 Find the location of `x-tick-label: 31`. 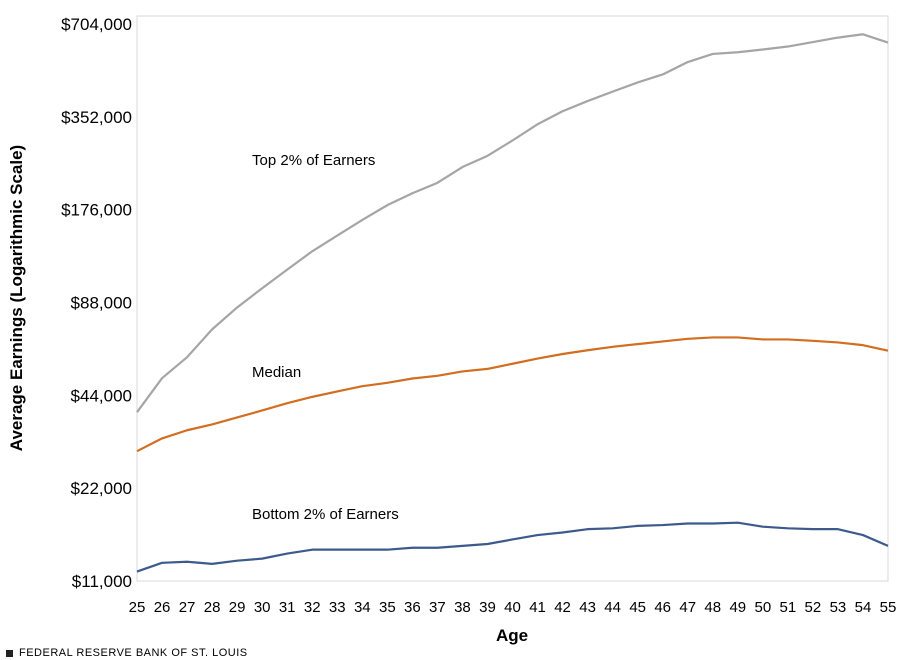

x-tick-label: 31 is located at coordinates (287, 607).